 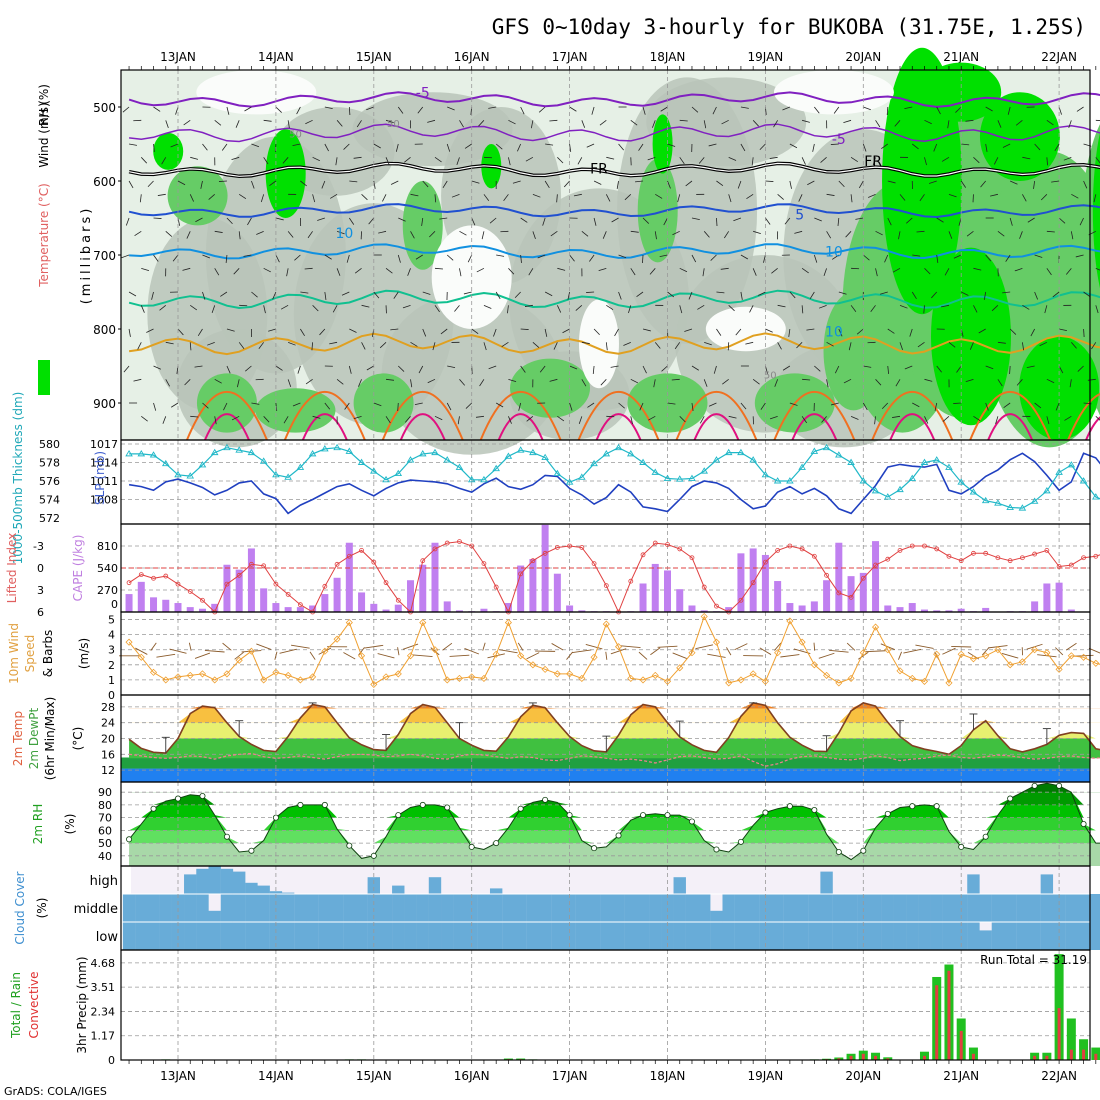 I want to click on date-tick-bottom: 14JAN, so click(x=276, y=1076).